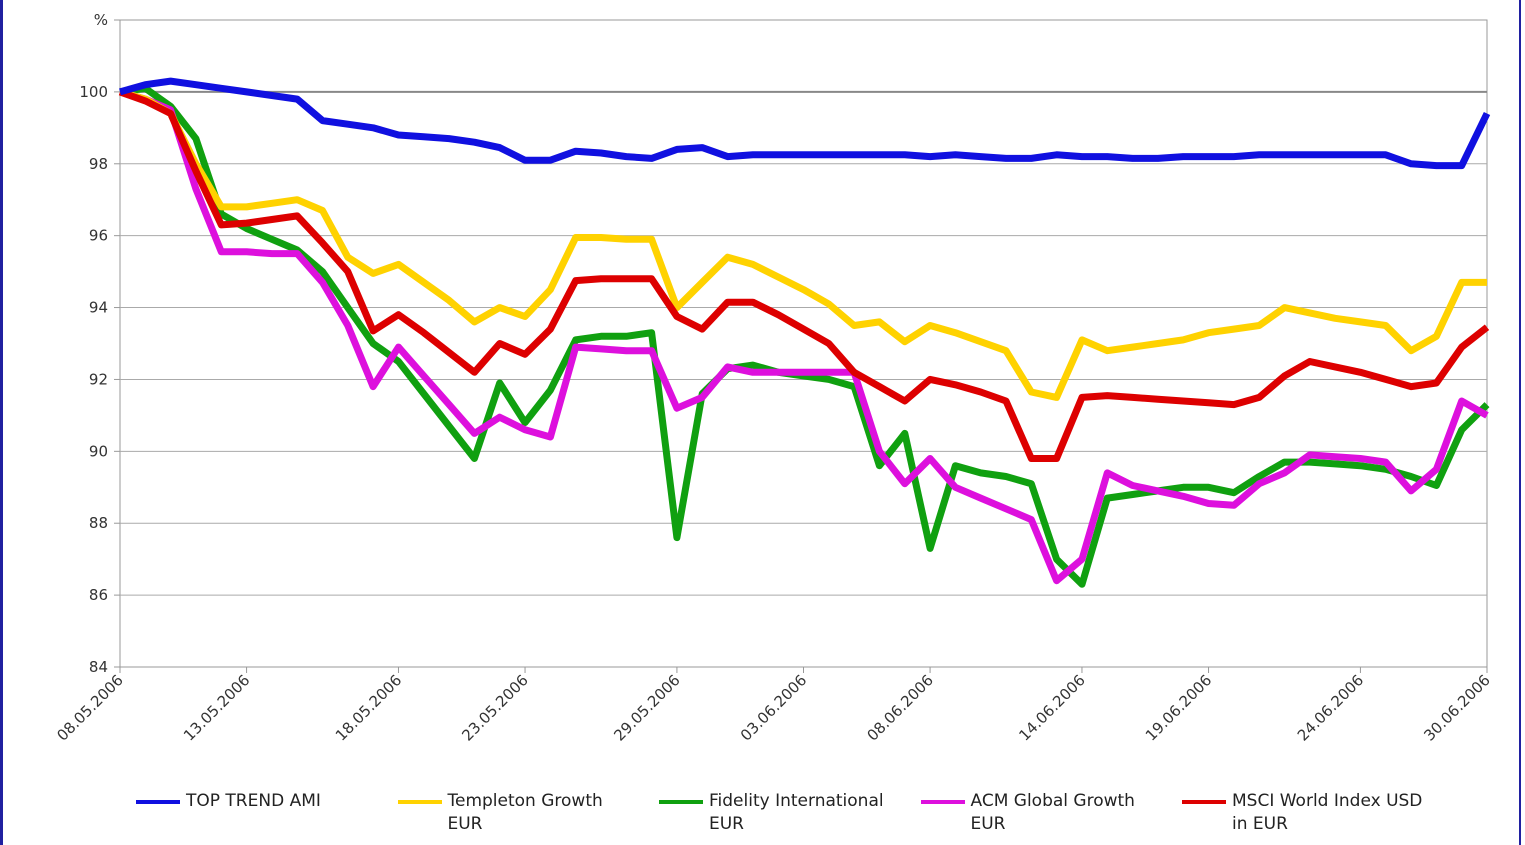 The image size is (1525, 845). Describe the element at coordinates (796, 812) in the screenshot. I see `legend-label: Fidelity International EUR` at that location.